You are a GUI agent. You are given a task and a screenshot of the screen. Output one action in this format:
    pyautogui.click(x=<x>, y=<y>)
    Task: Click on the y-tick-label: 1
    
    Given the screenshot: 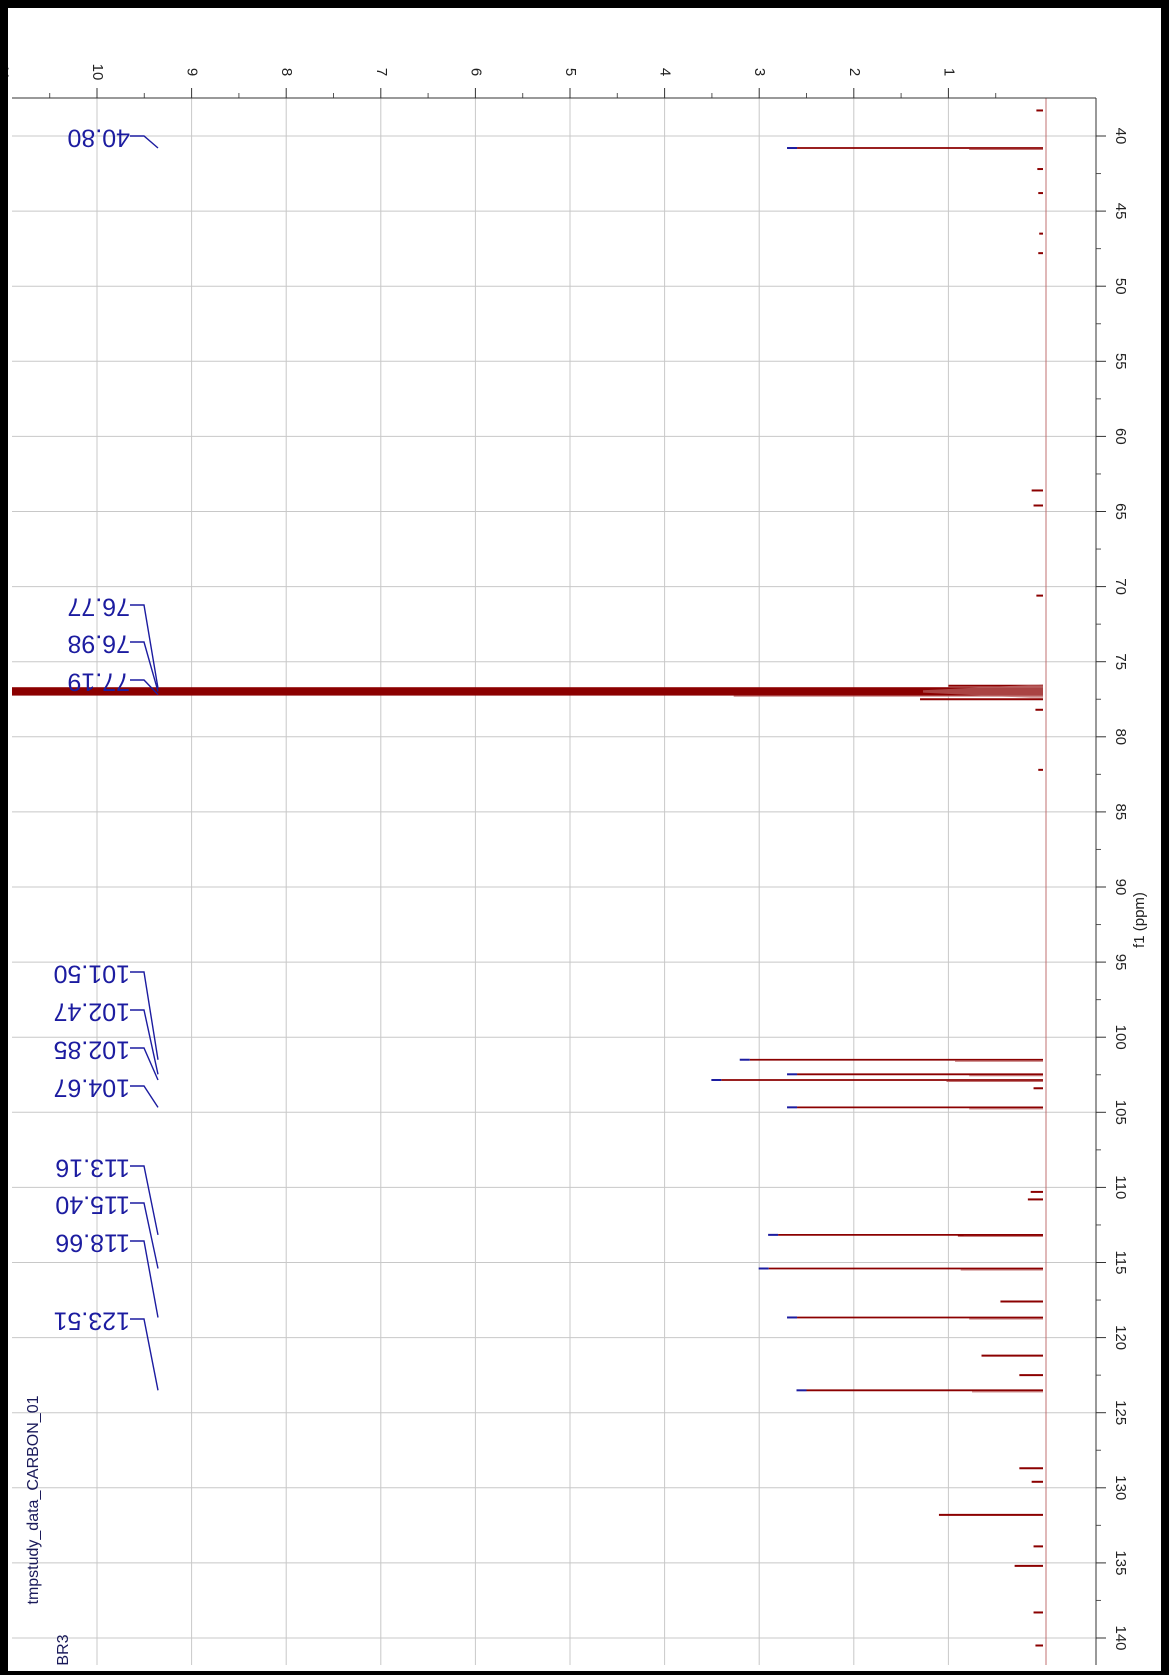 What is the action you would take?
    pyautogui.click(x=948, y=72)
    